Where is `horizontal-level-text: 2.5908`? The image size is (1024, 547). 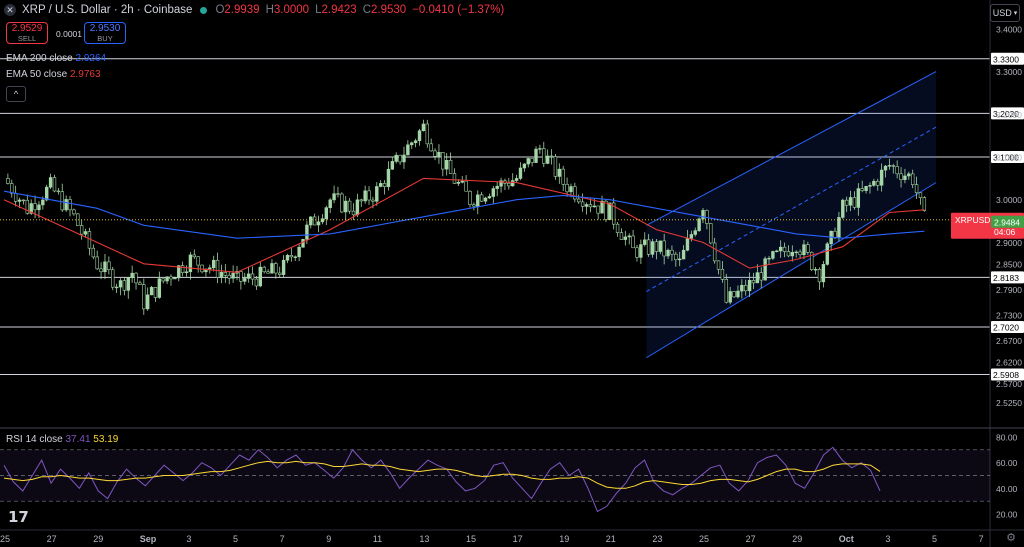
horizontal-level-text: 2.5908 is located at coordinates (1006, 375).